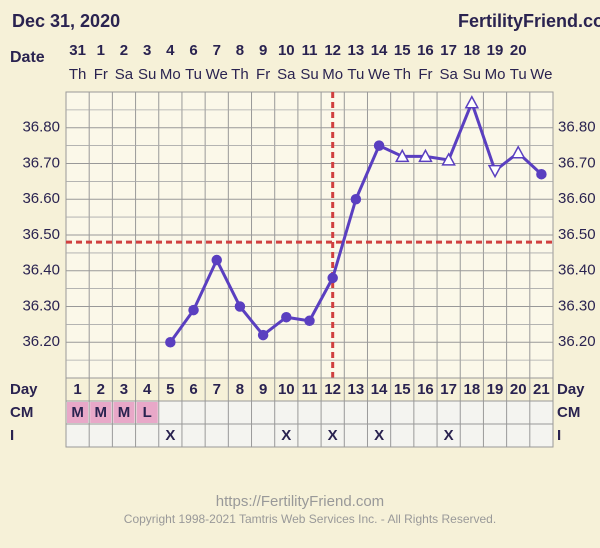  What do you see at coordinates (101, 50) in the screenshot?
I see `date-label: 1` at bounding box center [101, 50].